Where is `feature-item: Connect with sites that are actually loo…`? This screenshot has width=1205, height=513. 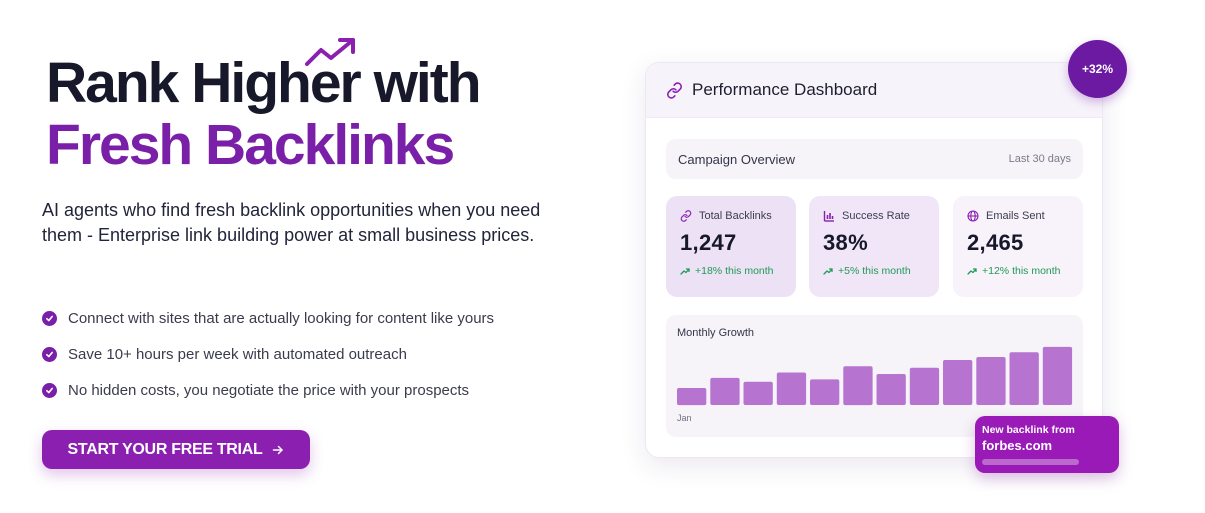 feature-item: Connect with sites that are actually loo… is located at coordinates (268, 318).